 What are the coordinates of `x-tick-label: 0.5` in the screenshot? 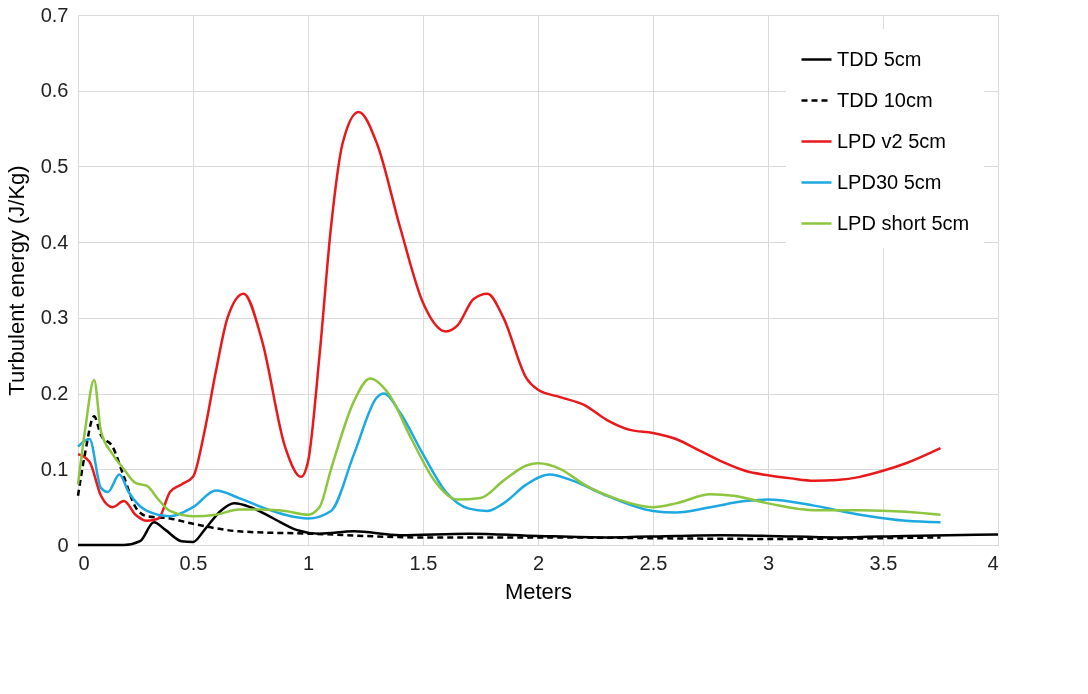 It's located at (193, 562).